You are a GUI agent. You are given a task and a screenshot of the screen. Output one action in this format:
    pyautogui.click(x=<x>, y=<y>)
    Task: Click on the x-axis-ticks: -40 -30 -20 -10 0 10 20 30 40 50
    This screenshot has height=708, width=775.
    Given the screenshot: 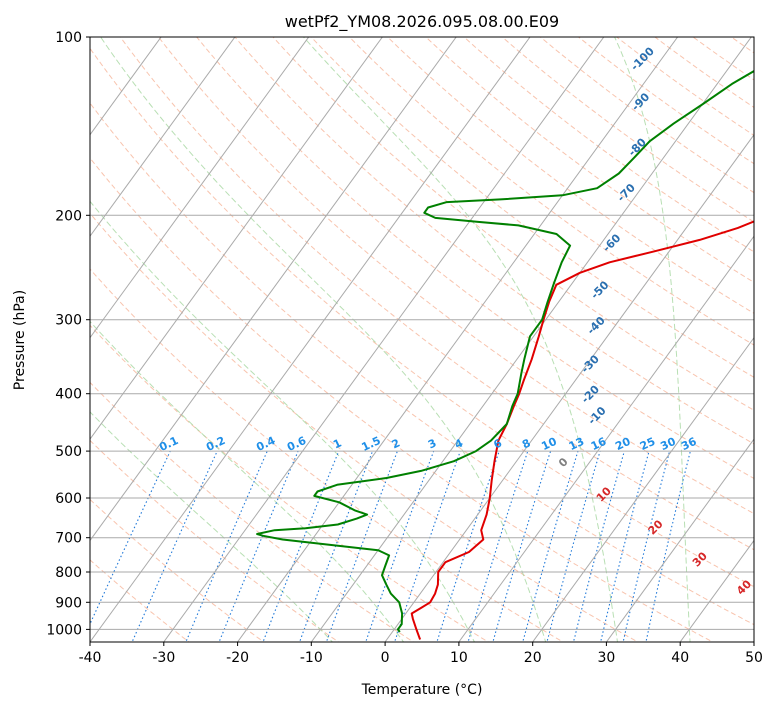 What is the action you would take?
    pyautogui.click(x=421, y=654)
    